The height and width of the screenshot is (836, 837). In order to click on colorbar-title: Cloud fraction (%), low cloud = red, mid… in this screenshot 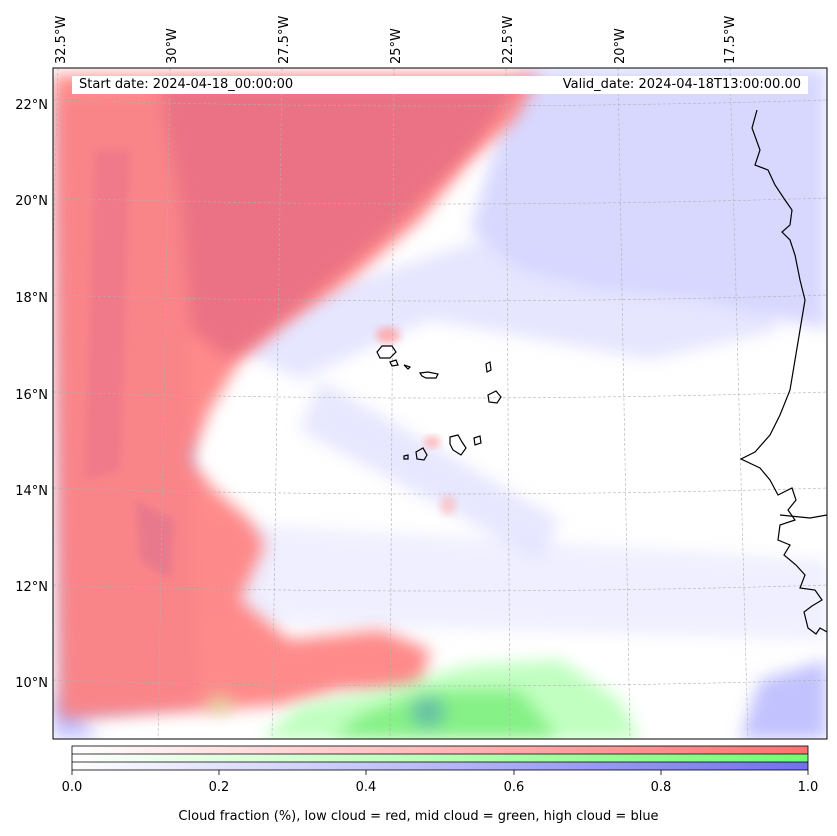, I will do `click(418, 816)`.